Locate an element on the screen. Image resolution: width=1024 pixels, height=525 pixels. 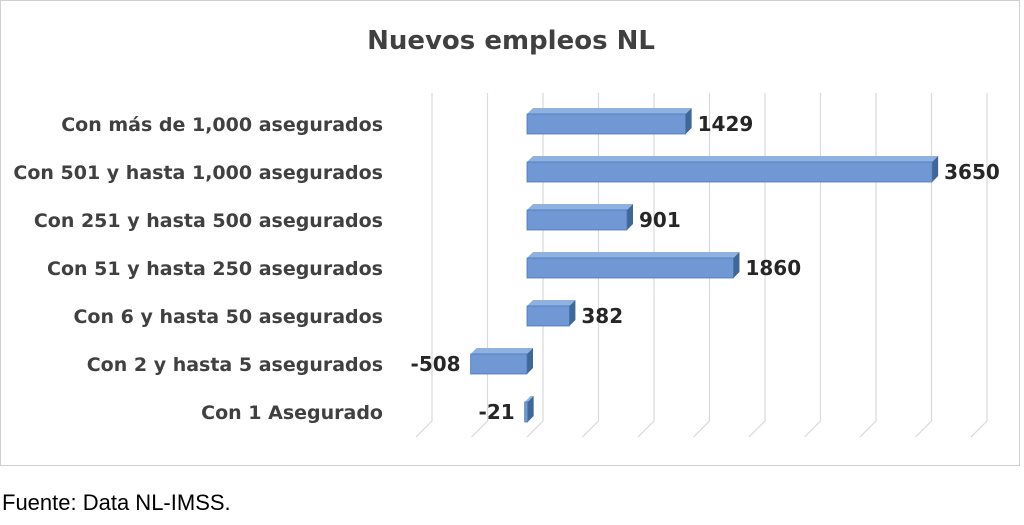
value-label: -508 is located at coordinates (436, 364).